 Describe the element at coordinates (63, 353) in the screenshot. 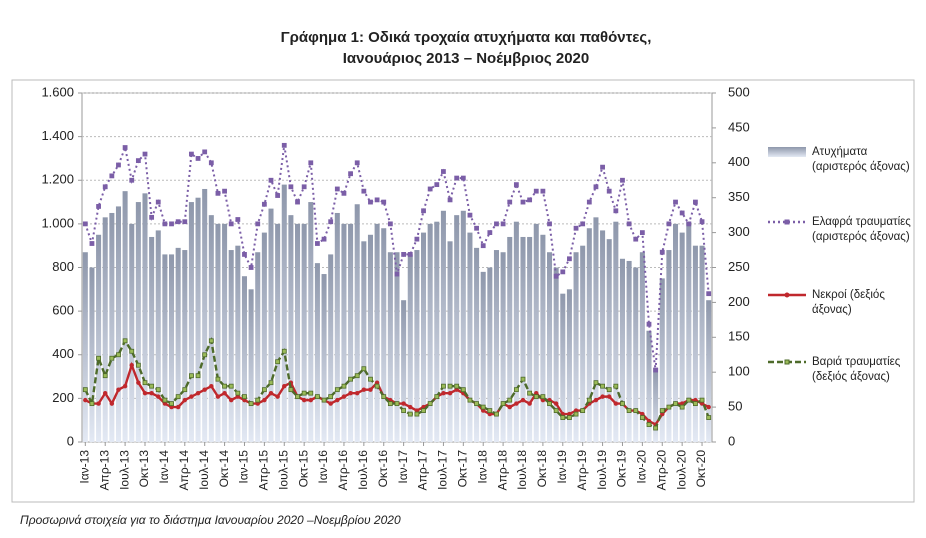

I see `y-tick-label: 400` at that location.